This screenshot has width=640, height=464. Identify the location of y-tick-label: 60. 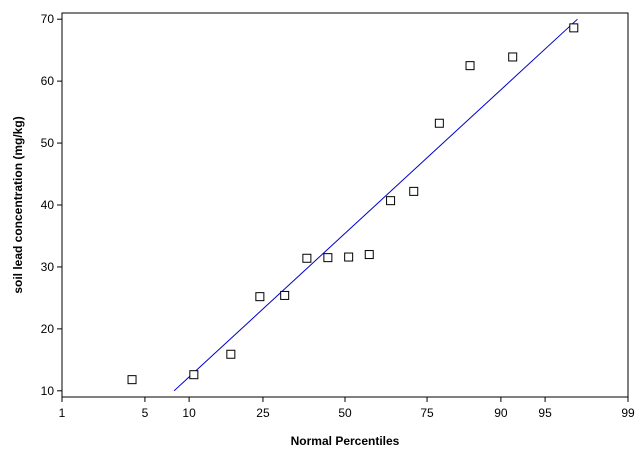
(48, 81).